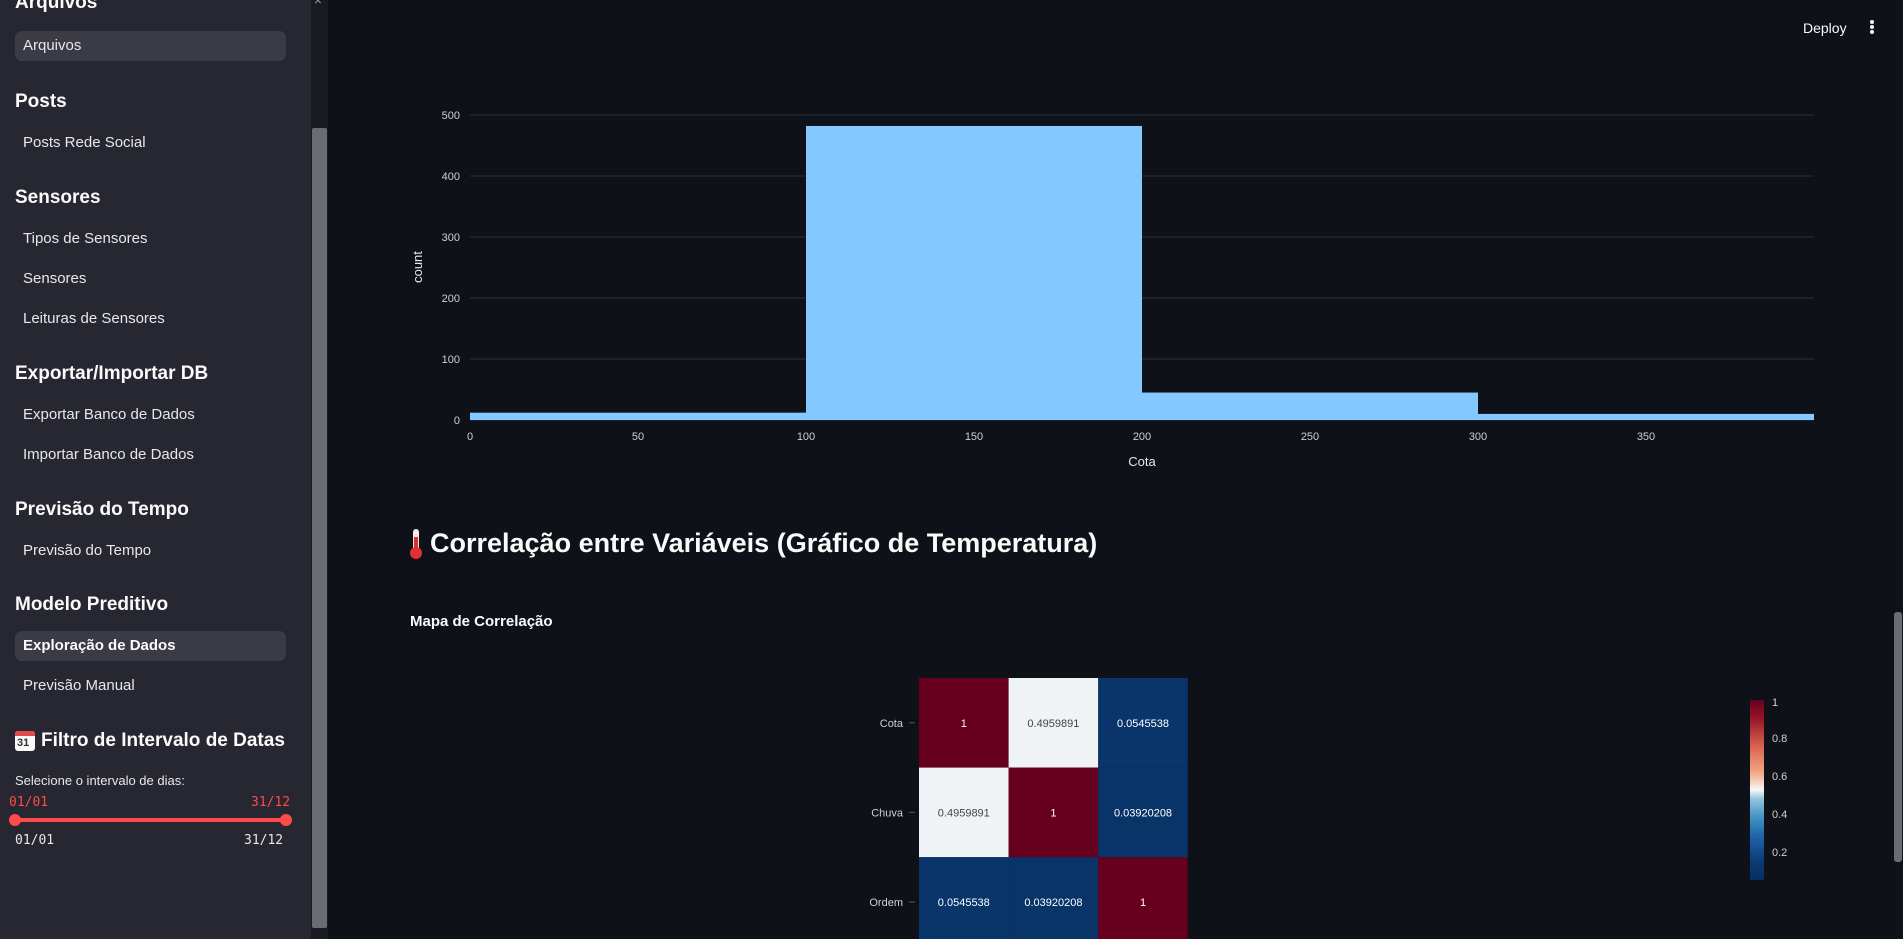 The width and height of the screenshot is (1903, 939). What do you see at coordinates (102, 509) in the screenshot?
I see `sidebar-section-title: Previsão do Tempo` at bounding box center [102, 509].